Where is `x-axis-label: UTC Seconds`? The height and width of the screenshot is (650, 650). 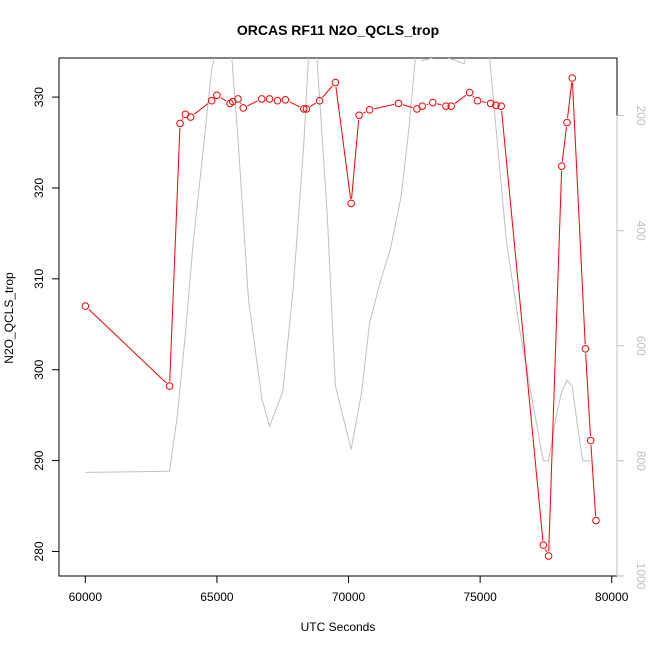
x-axis-label: UTC Seconds is located at coordinates (338, 627).